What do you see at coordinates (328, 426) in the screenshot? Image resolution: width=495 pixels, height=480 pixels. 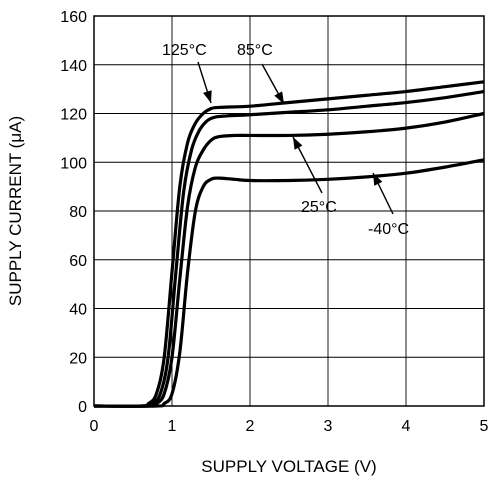 I see `x-tick-label: 3` at bounding box center [328, 426].